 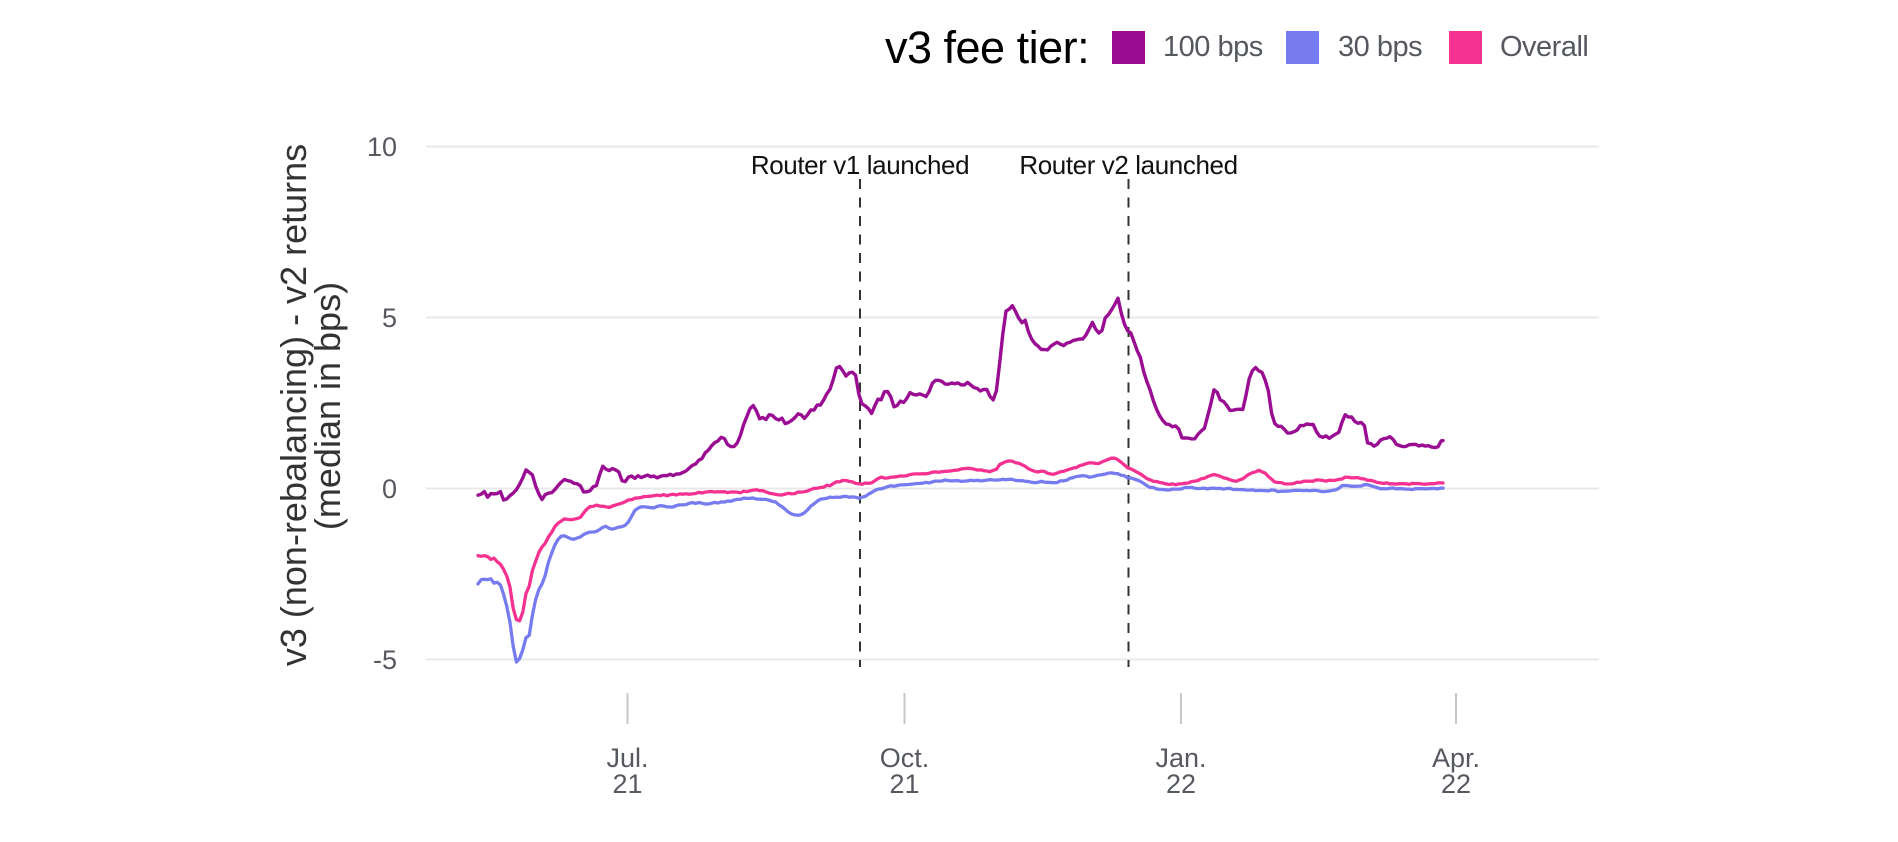 What do you see at coordinates (1456, 758) in the screenshot?
I see `svg-text: Apr.` at bounding box center [1456, 758].